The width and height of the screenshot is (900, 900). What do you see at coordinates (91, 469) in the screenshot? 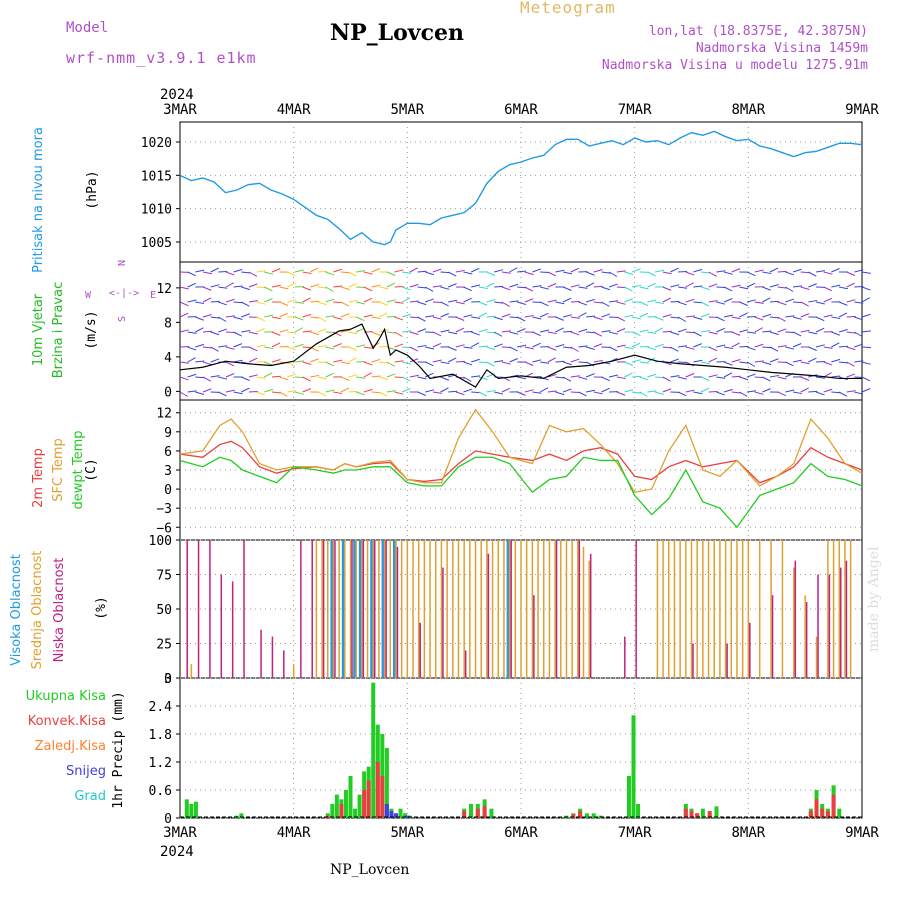
I see `temp-ylabel: (C)` at bounding box center [91, 469].